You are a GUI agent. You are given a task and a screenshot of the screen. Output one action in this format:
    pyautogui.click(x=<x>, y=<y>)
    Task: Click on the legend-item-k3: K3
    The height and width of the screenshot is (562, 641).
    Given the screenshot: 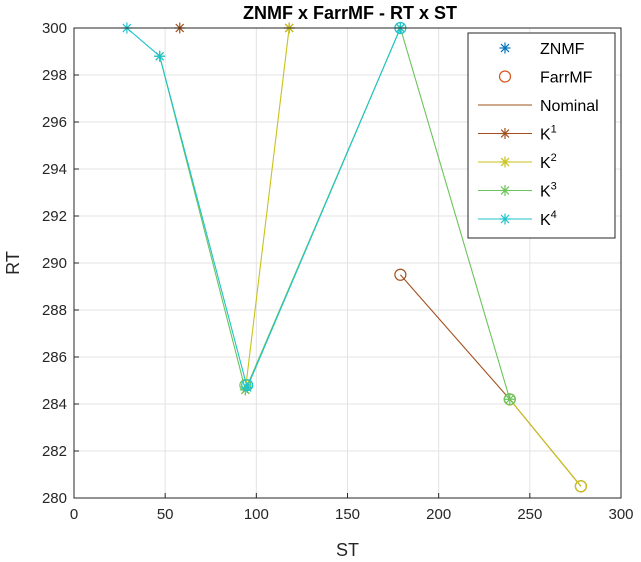 What is the action you would take?
    pyautogui.click(x=517, y=191)
    